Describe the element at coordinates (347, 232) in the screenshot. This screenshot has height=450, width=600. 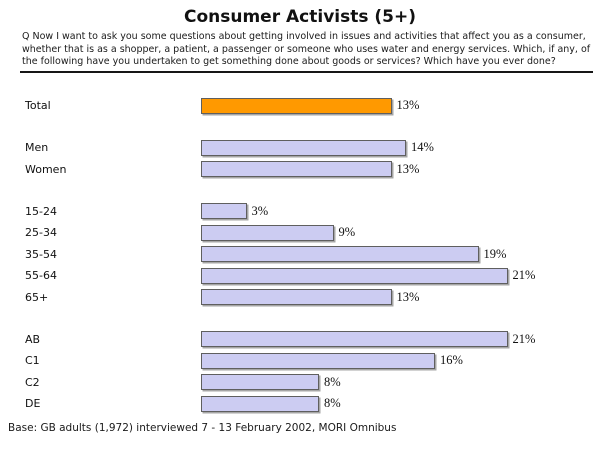
I see `value-label: 9%` at that location.